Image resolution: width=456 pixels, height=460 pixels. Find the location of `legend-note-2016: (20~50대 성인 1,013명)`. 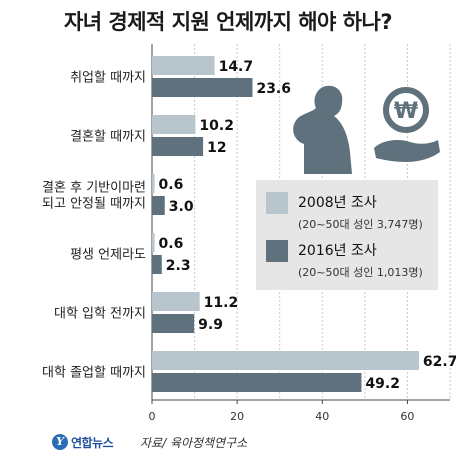

legend-note-2016: (20~50대 성인 1,013명) is located at coordinates (360, 272).